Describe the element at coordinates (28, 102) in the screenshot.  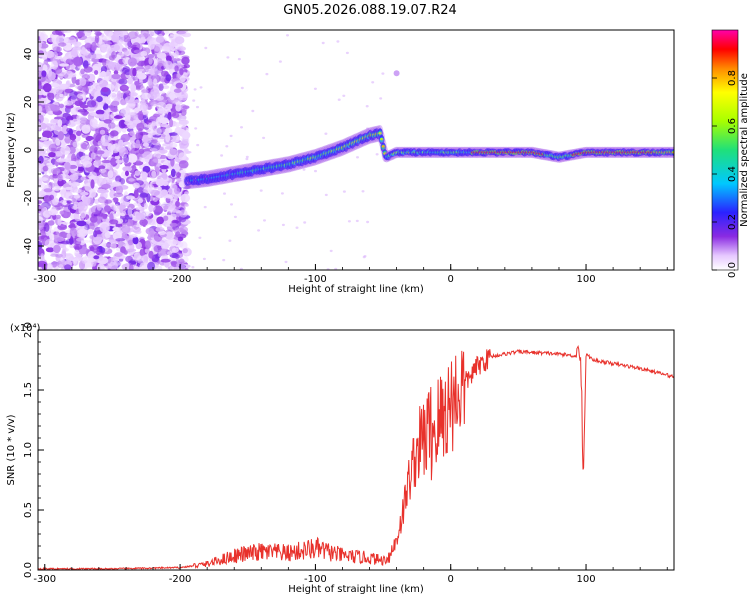
I see `y-tick-label: 20` at that location.